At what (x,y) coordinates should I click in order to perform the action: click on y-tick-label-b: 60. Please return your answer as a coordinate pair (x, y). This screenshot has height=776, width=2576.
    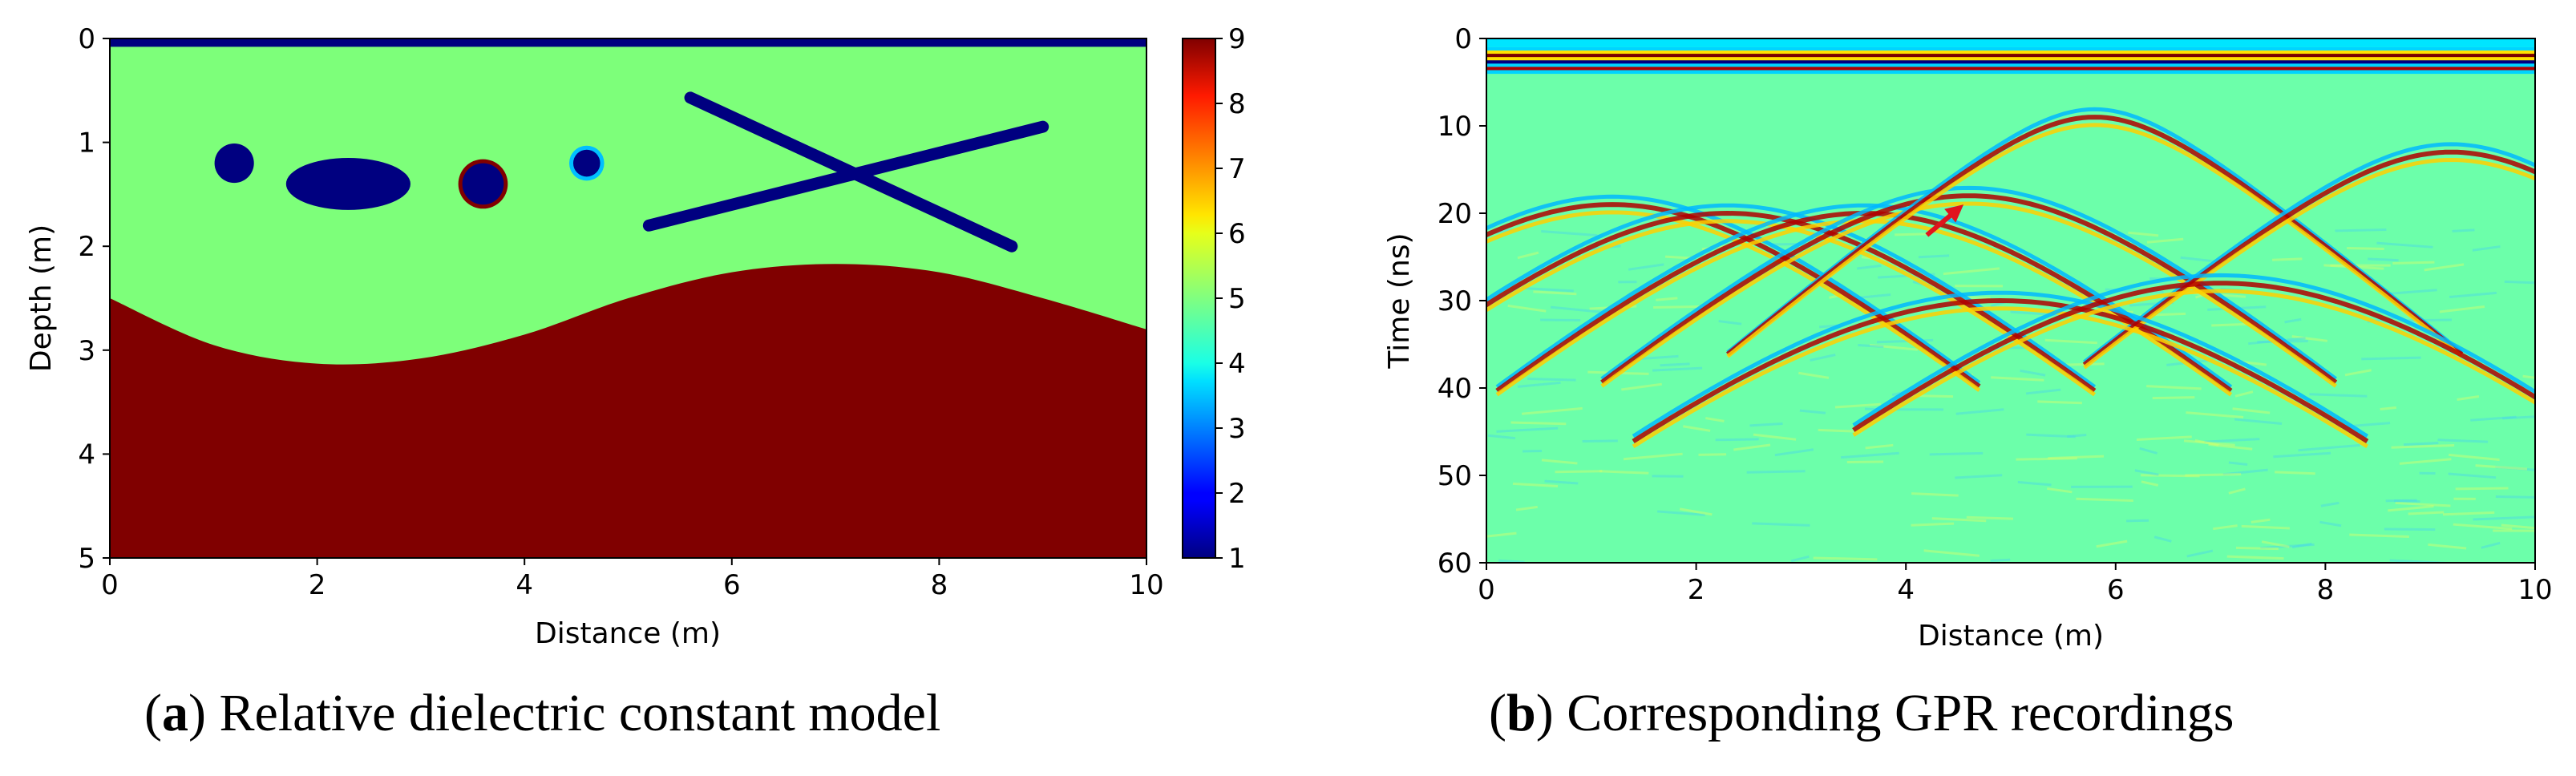
    Looking at the image, I should click on (1455, 564).